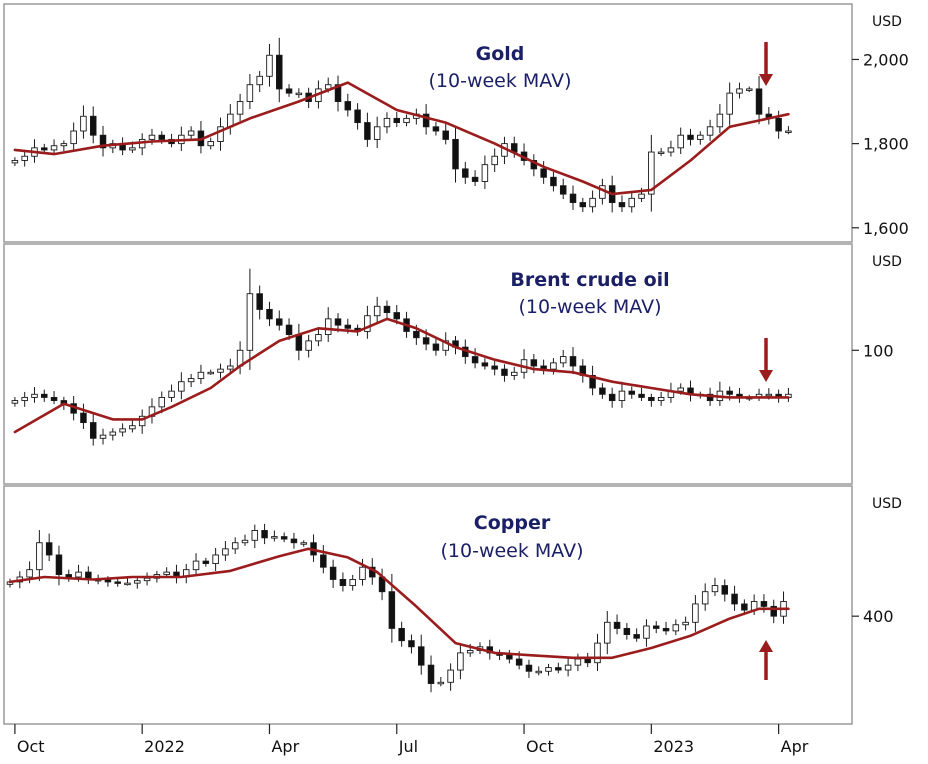 The image size is (928, 764). What do you see at coordinates (164, 746) in the screenshot?
I see `xtick-label: 2022` at bounding box center [164, 746].